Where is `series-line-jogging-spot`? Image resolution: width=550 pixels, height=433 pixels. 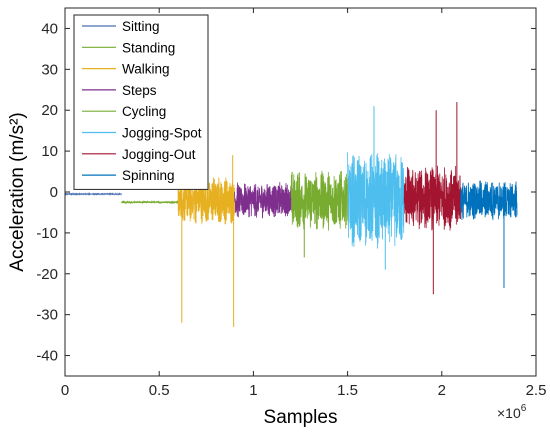 series-line-jogging-spot is located at coordinates (376, 200).